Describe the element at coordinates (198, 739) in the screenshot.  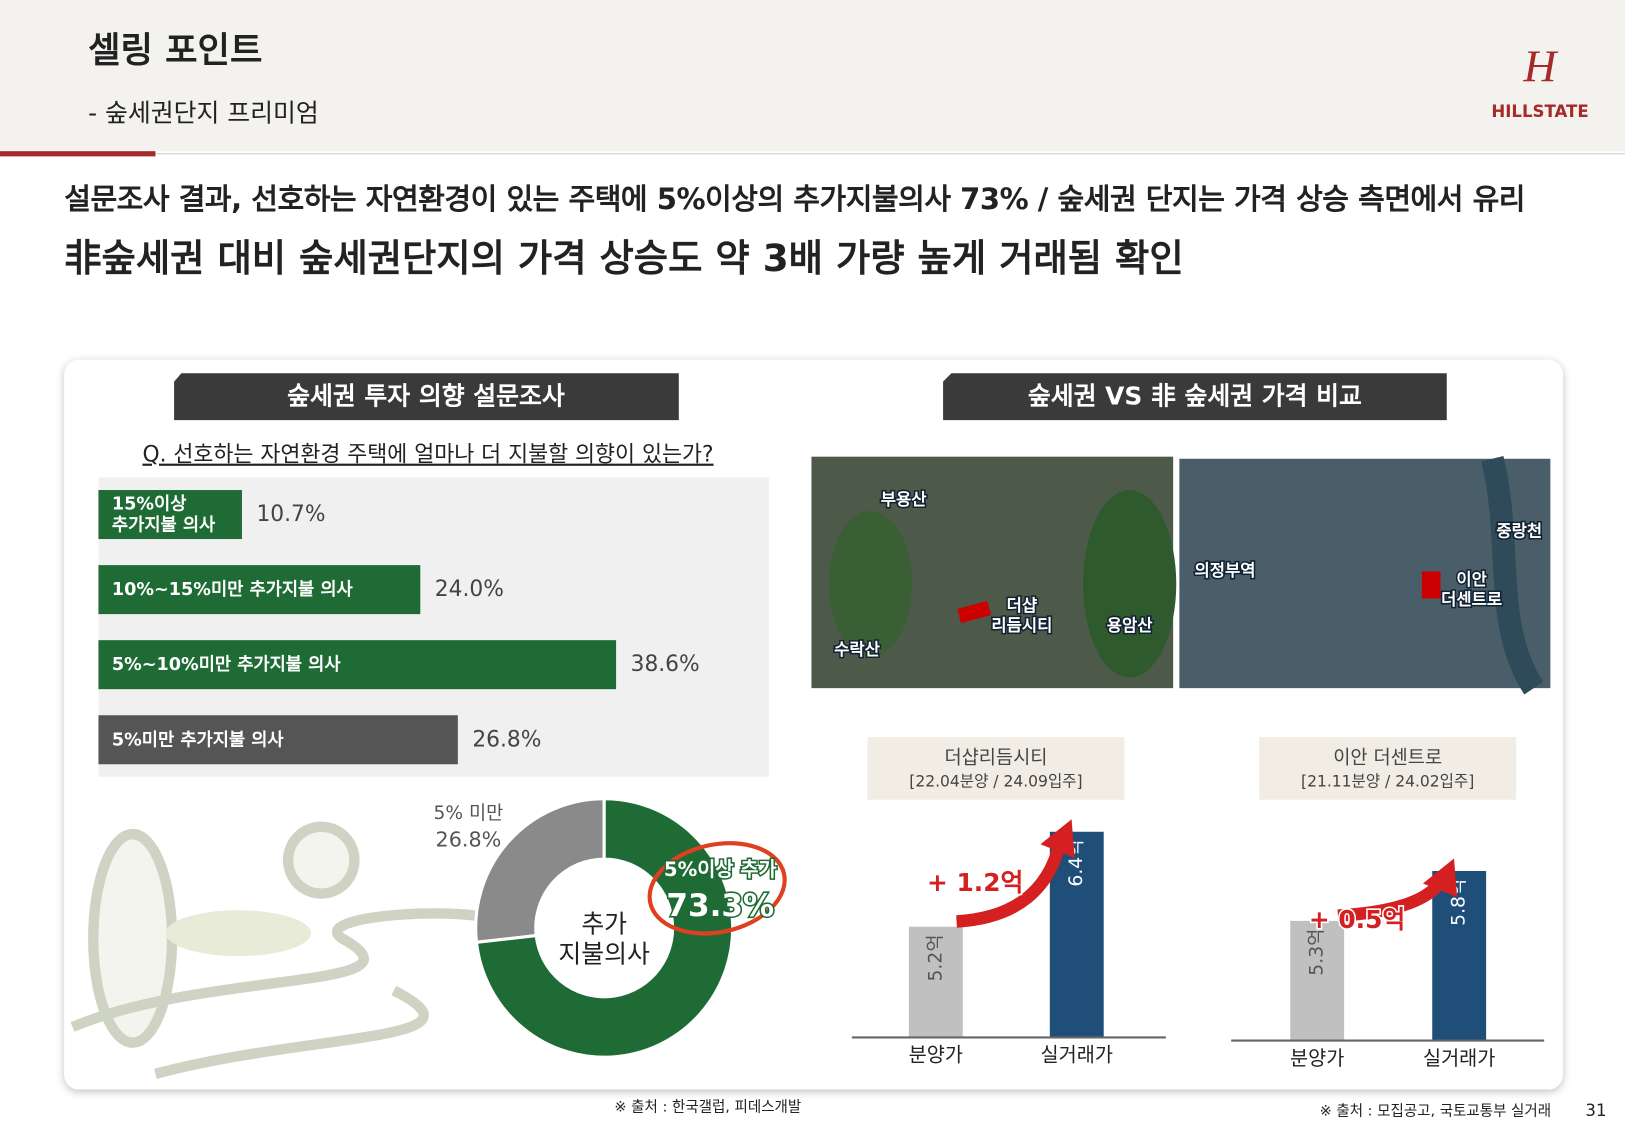
I see `bar-label: 5%미만 추가지불 의사` at that location.